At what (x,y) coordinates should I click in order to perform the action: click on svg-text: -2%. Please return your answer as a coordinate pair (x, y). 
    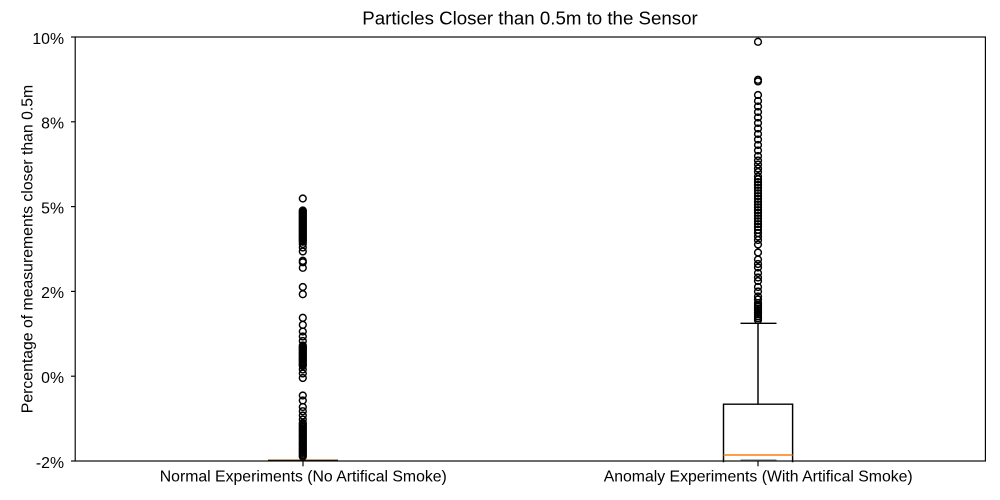
    Looking at the image, I should click on (50, 463).